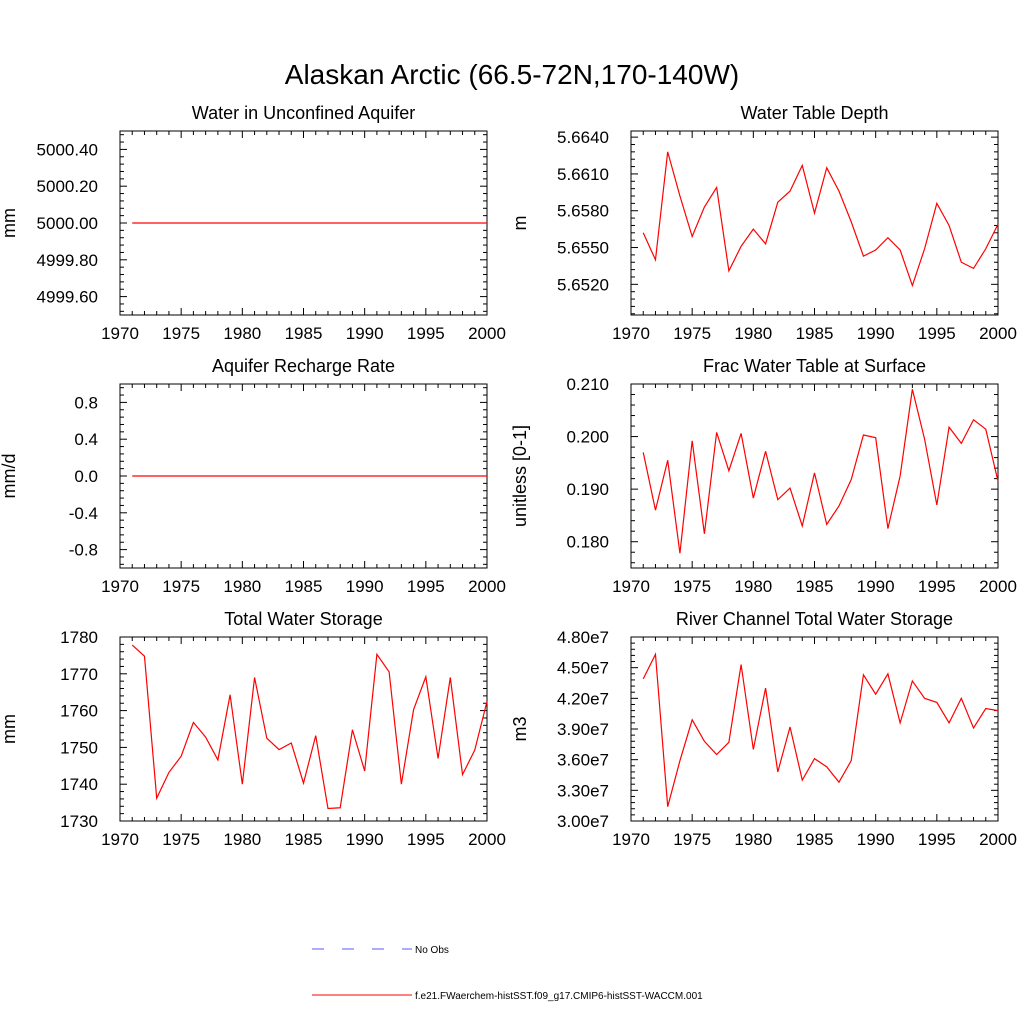 Image resolution: width=1024 pixels, height=1024 pixels. Describe the element at coordinates (86, 439) in the screenshot. I see `y-tick-label: 0.4` at that location.